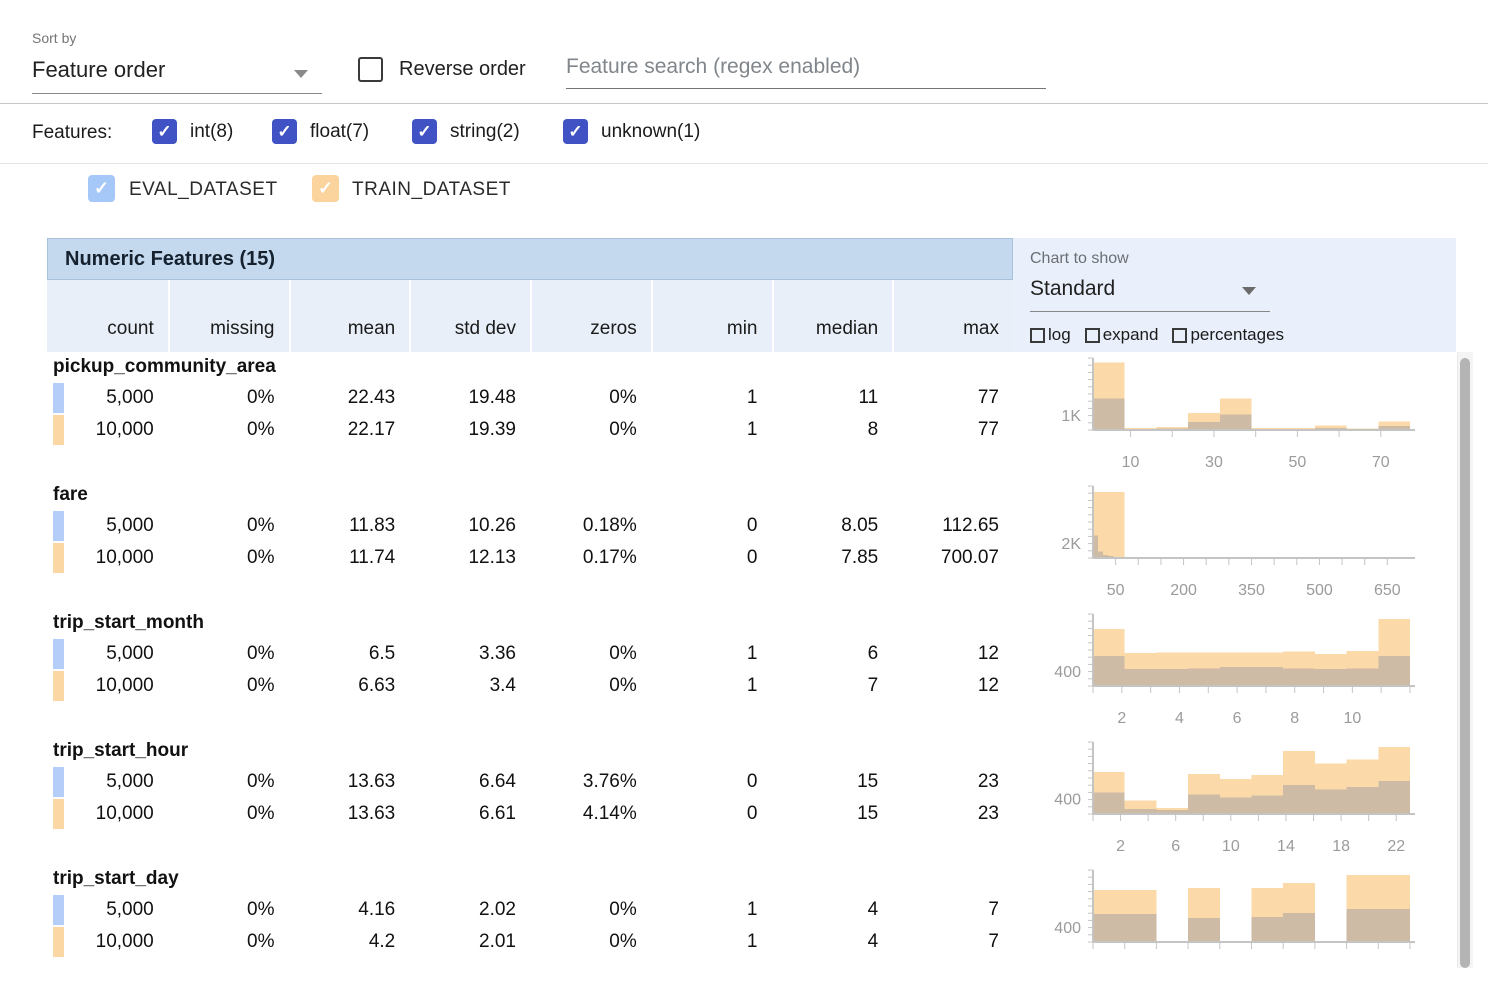 This screenshot has height=992, width=1488. What do you see at coordinates (116, 879) in the screenshot?
I see `feature-name: trip_start_day` at bounding box center [116, 879].